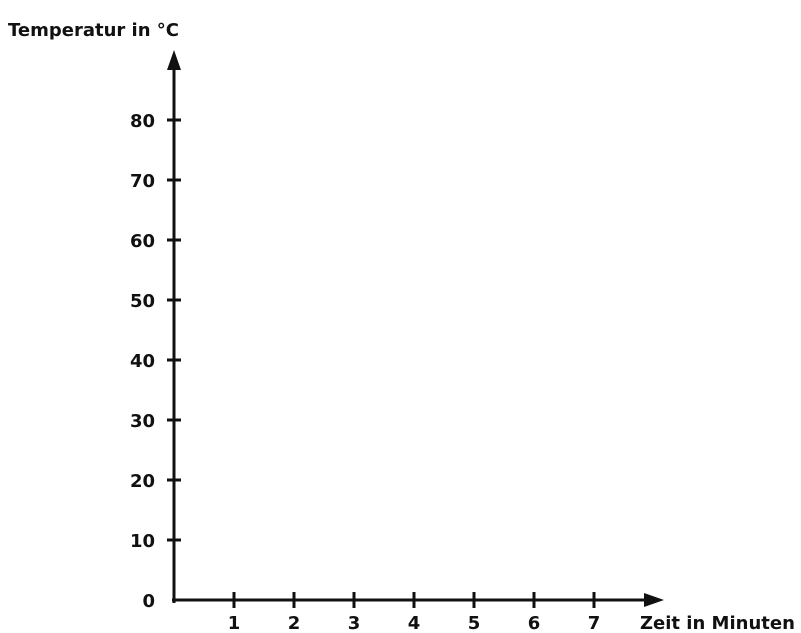  What do you see at coordinates (142, 361) in the screenshot?
I see `y-tick-label: 40` at bounding box center [142, 361].